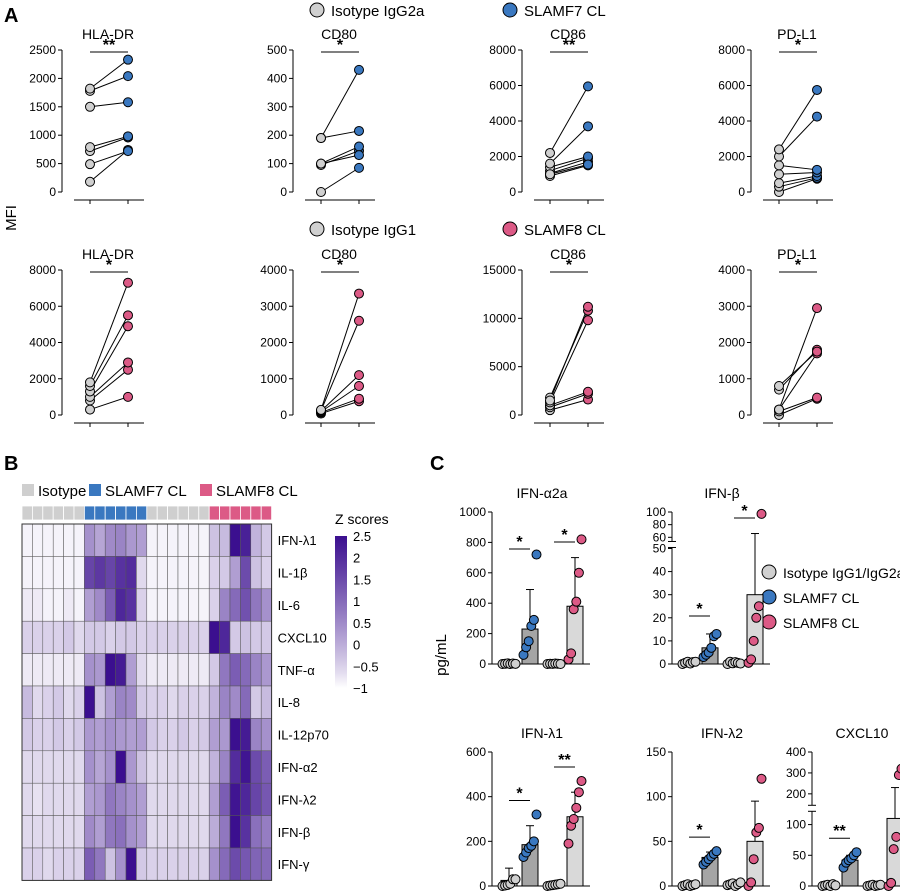 This screenshot has height=896, width=900. Describe the element at coordinates (800, 855) in the screenshot. I see `y-tick-label: 50` at that location.